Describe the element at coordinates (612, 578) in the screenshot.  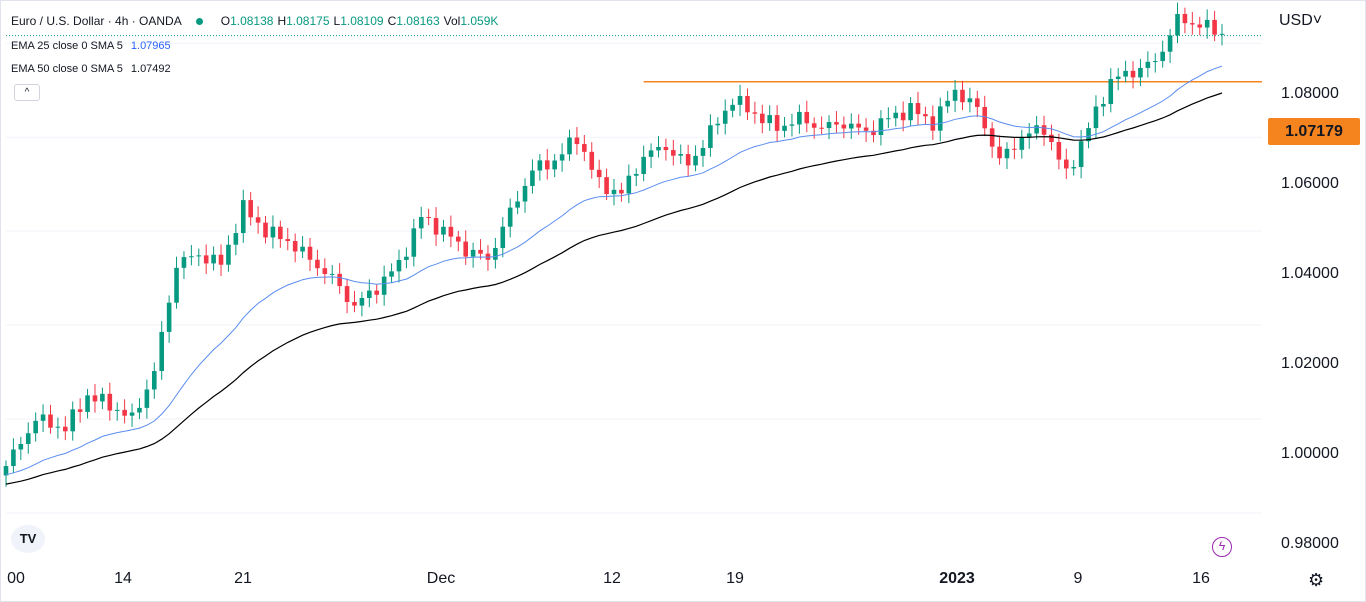
I see `x-tick-label: 12` at that location.